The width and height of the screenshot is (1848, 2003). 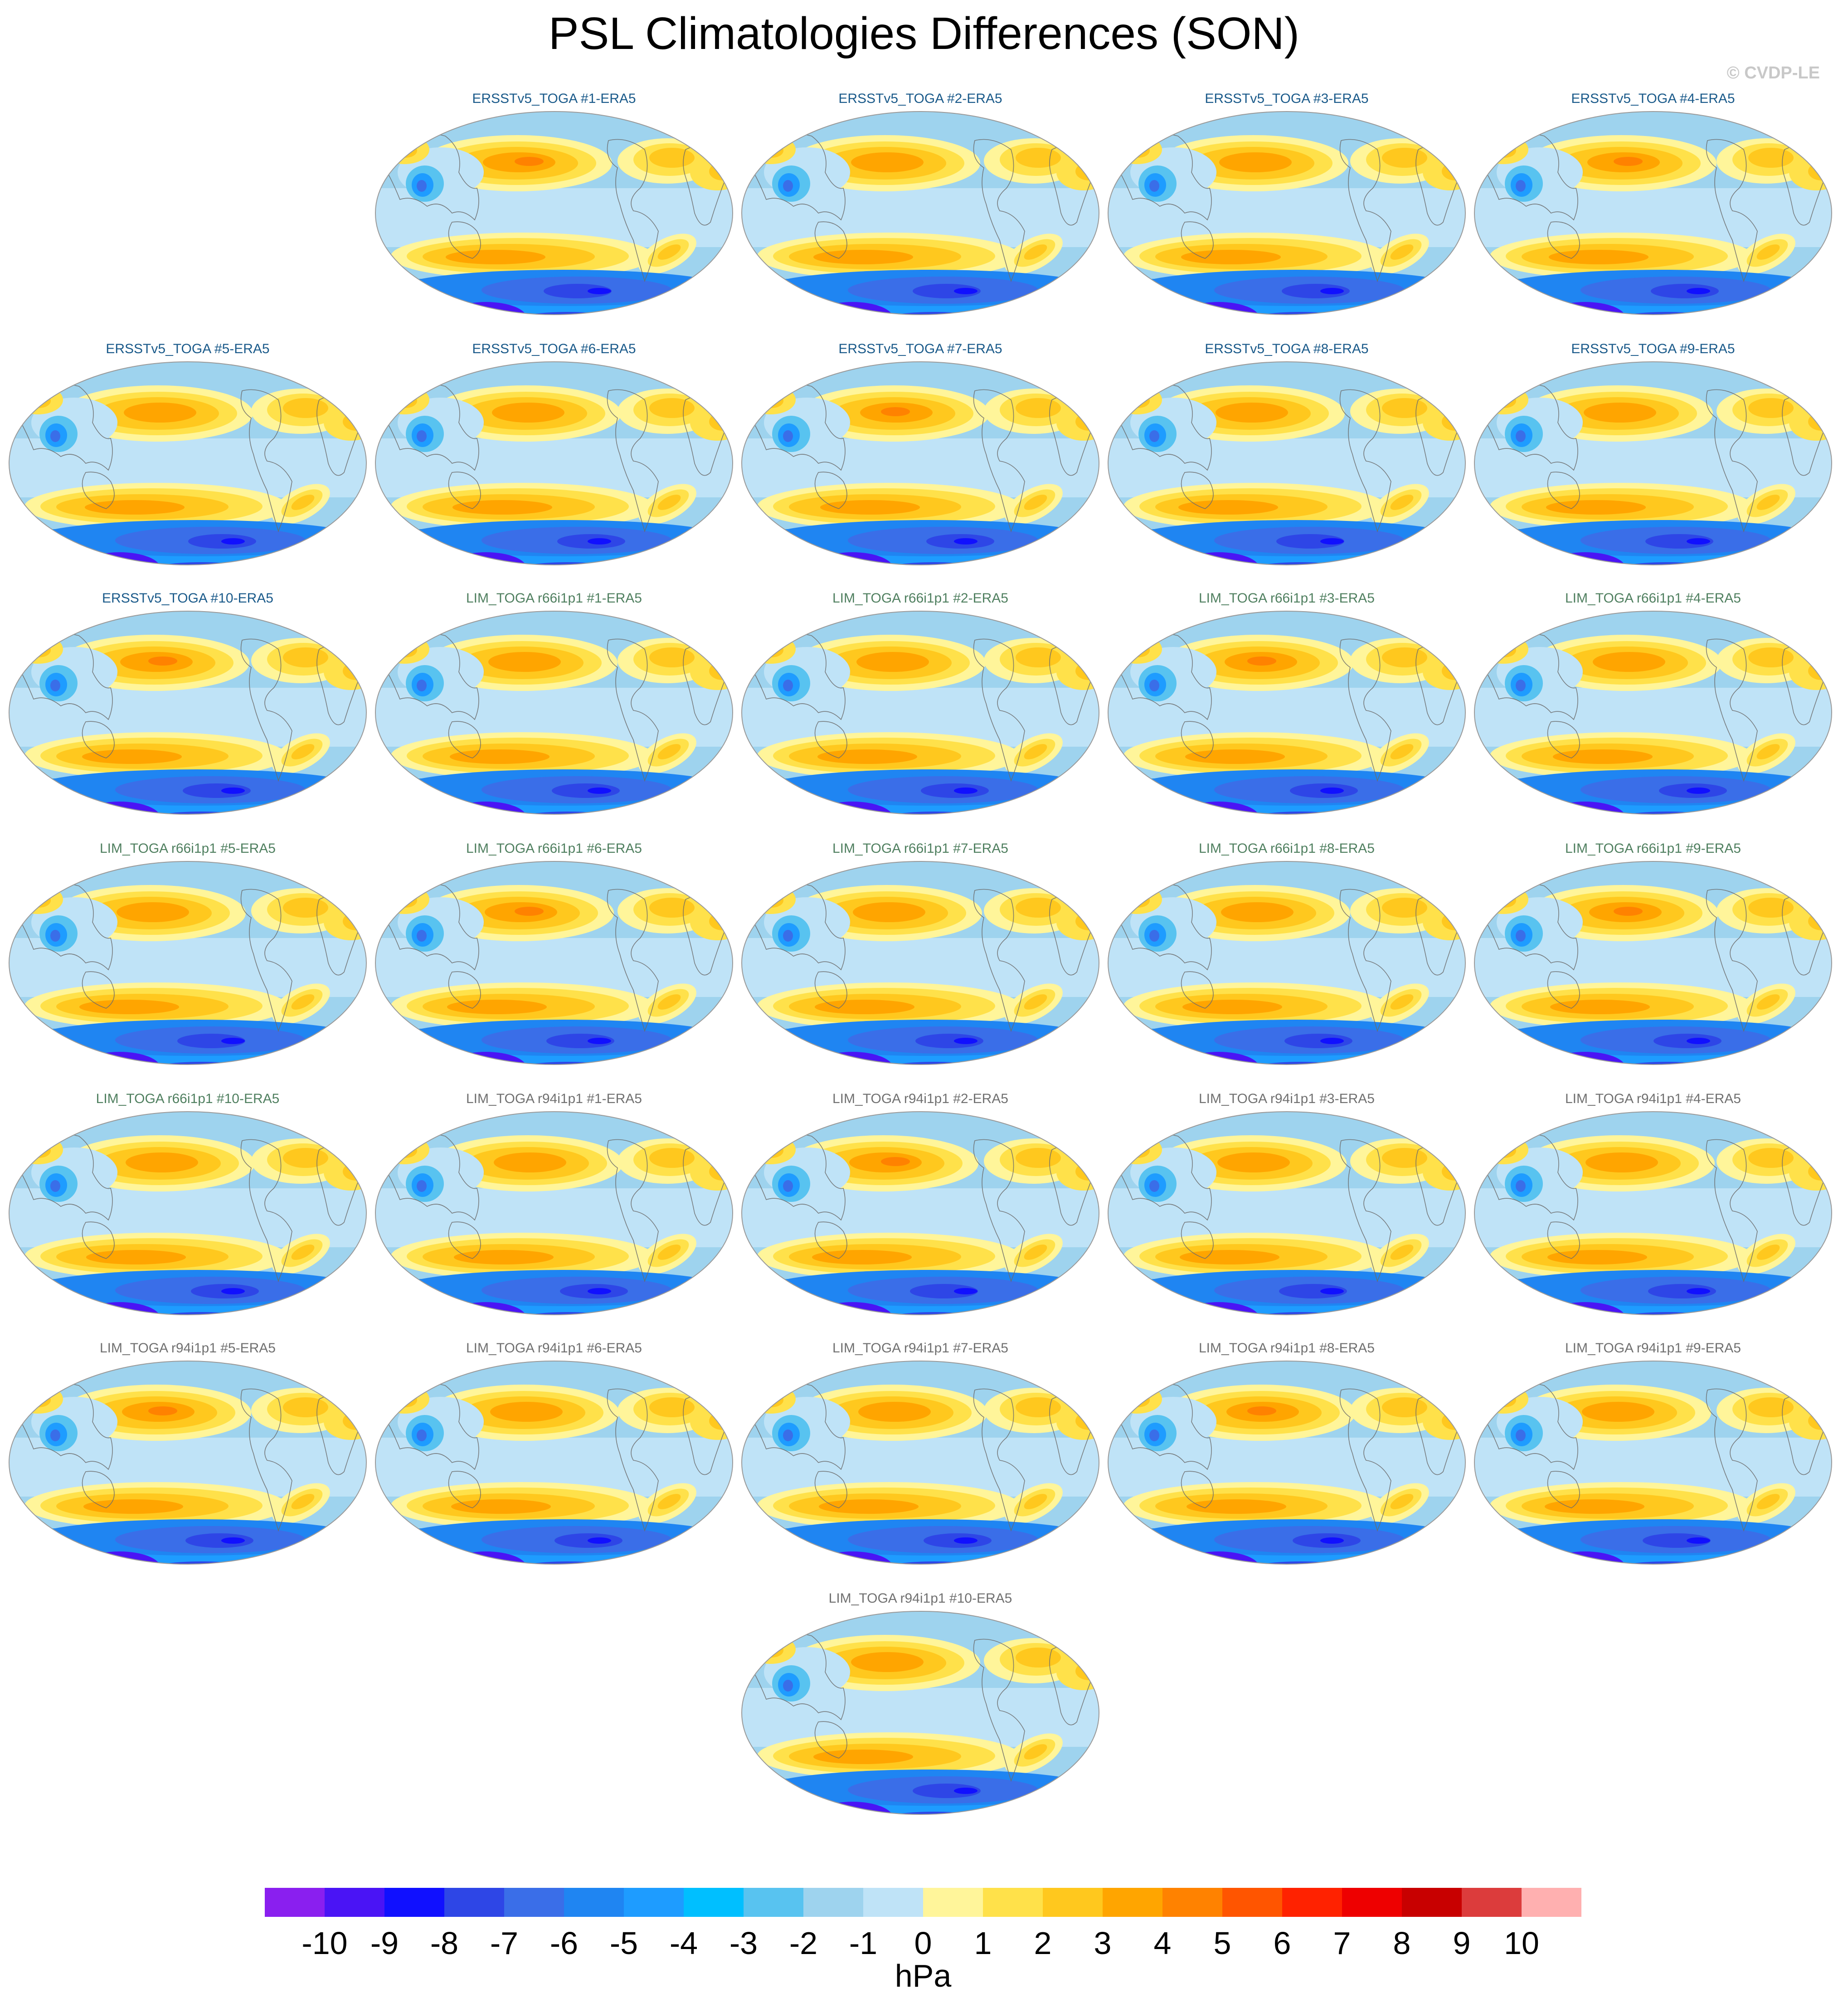 I want to click on panel-title: ERSSTv5_TOGA #8-ERA5, so click(x=1287, y=348).